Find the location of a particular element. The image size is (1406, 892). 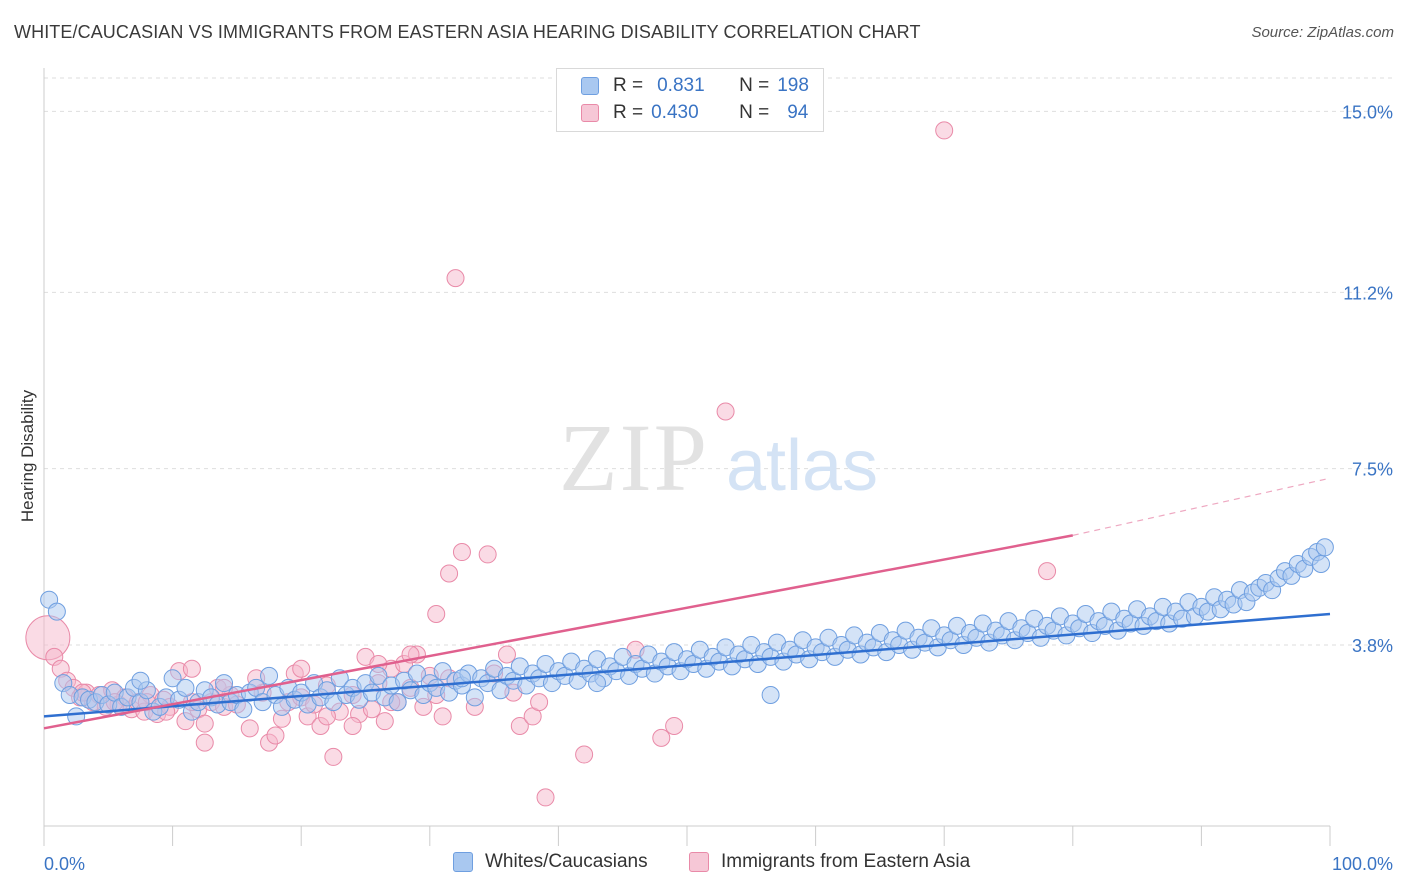

y-axis-label: Hearing Disability is located at coordinates (27, 455).